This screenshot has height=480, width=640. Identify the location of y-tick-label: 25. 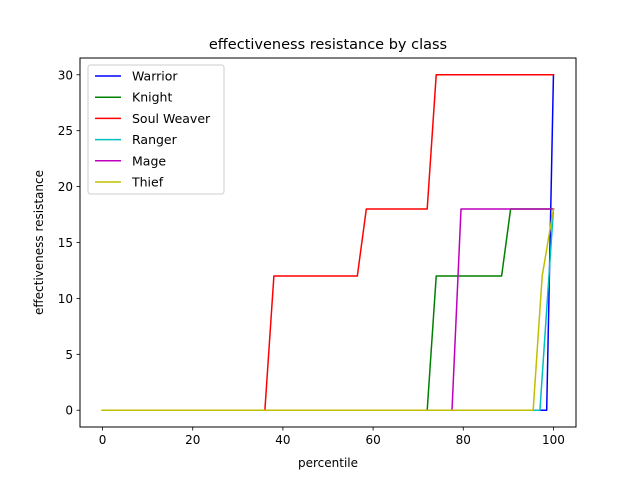
(65, 131).